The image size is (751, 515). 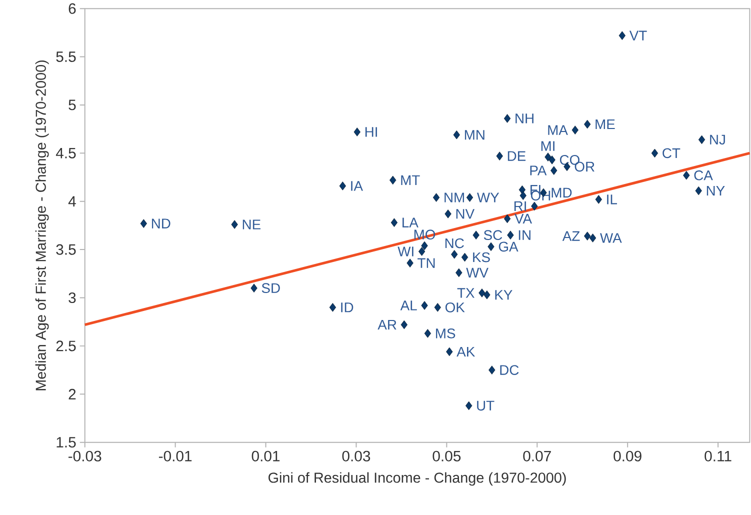 What do you see at coordinates (446, 456) in the screenshot?
I see `x-tick-label: 0.05` at bounding box center [446, 456].